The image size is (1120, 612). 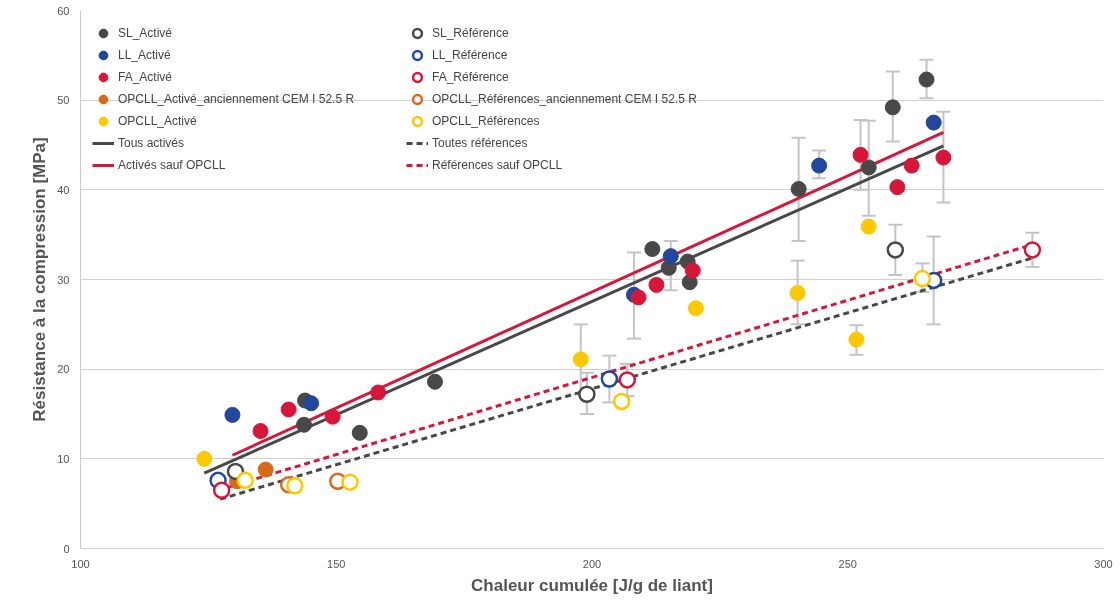 I want to click on x-tick-label: 100, so click(x=80, y=563).